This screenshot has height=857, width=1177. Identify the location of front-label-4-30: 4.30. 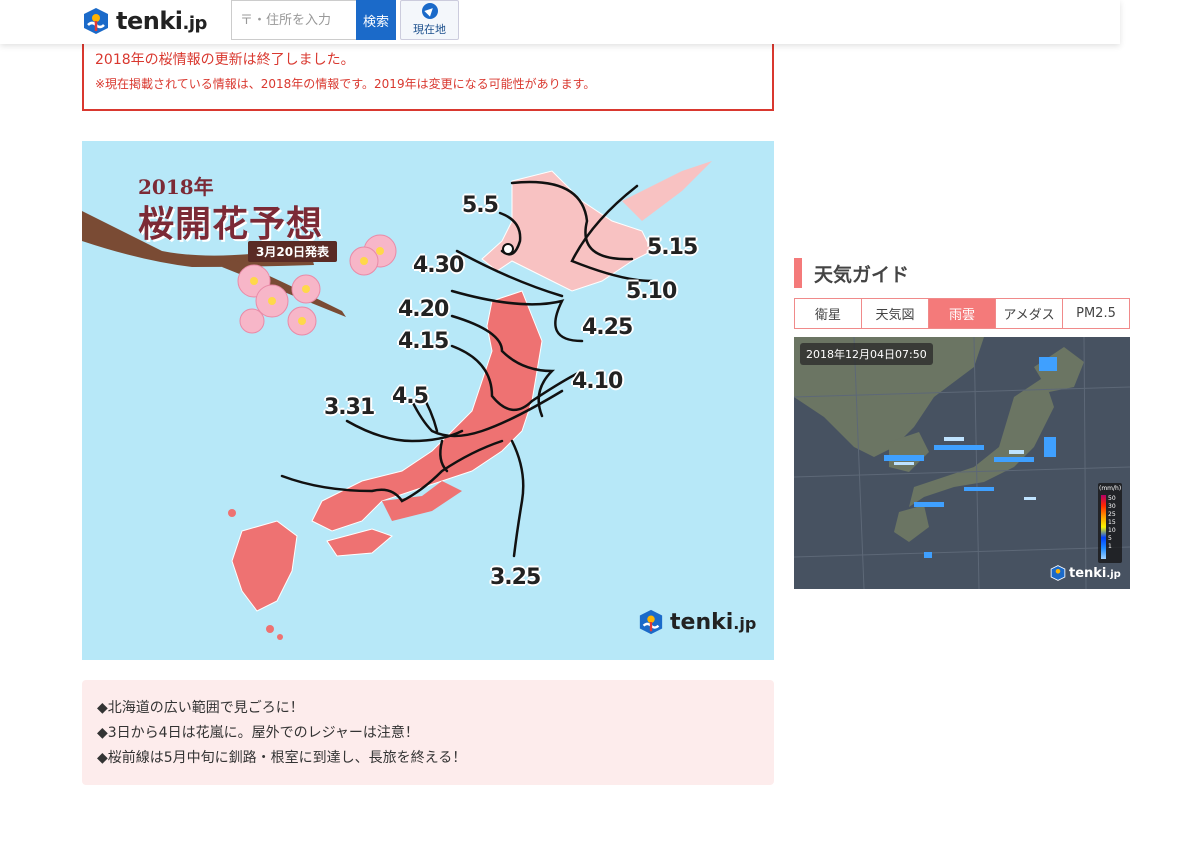
(438, 265).